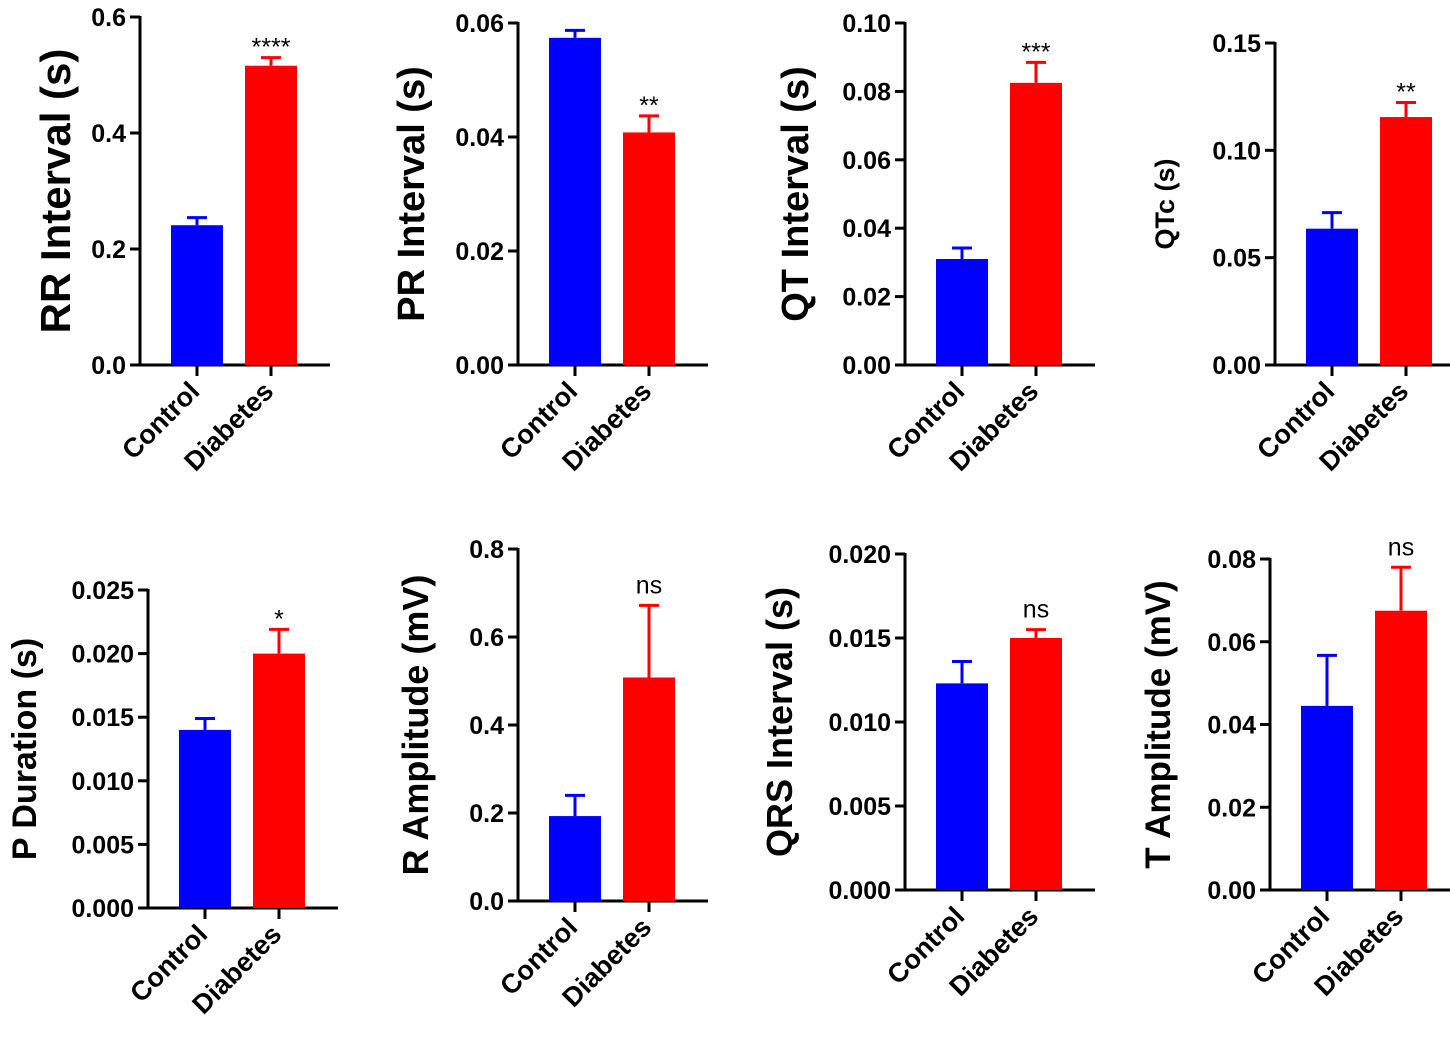 The width and height of the screenshot is (1450, 1046). Describe the element at coordinates (1327, 797) in the screenshot. I see `chart-8-bar-control` at that location.